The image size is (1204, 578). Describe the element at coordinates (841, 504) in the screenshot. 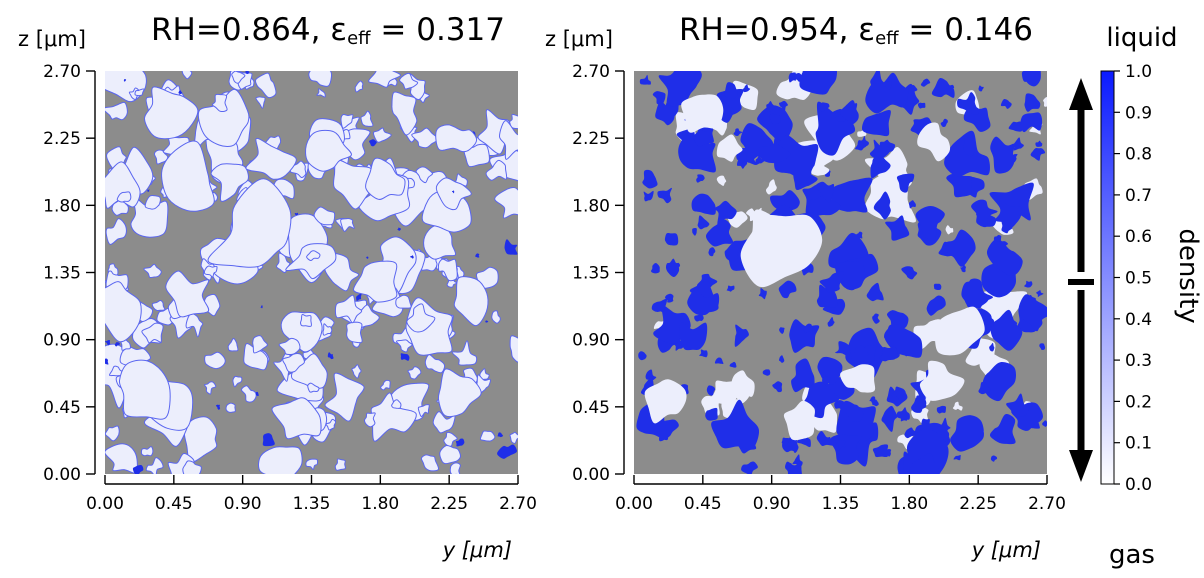

I see `right-x-tick-label: 1.35` at that location.